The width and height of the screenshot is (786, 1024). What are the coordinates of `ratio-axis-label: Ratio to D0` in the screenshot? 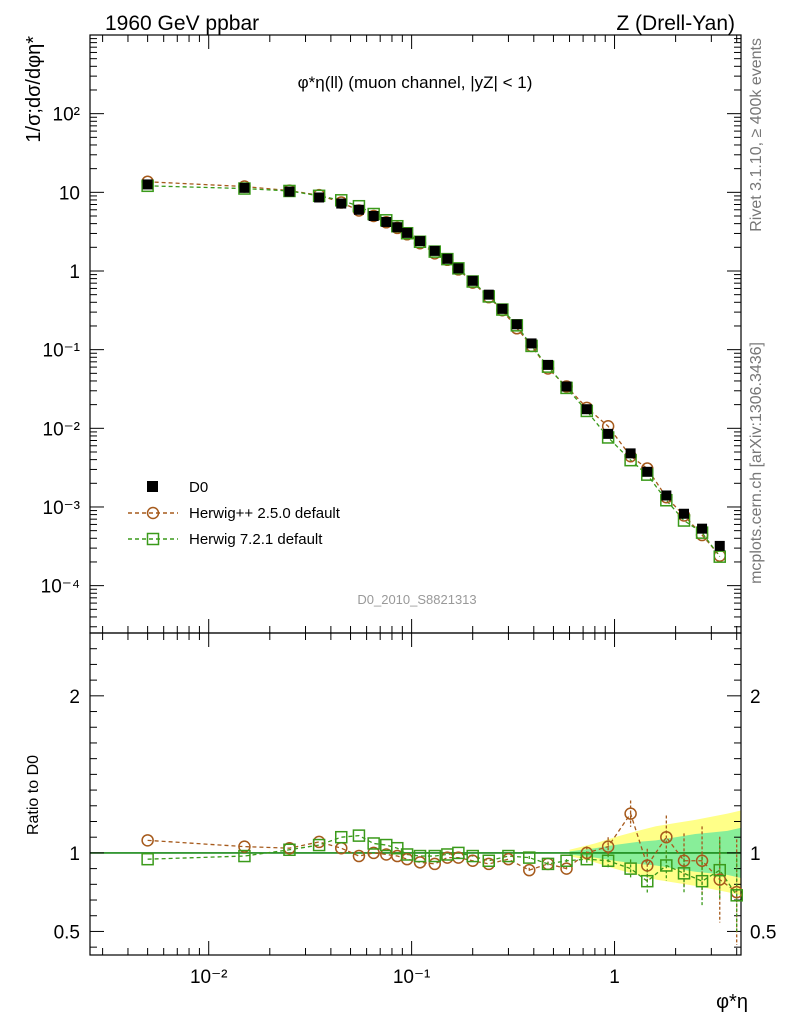 It's located at (33, 795).